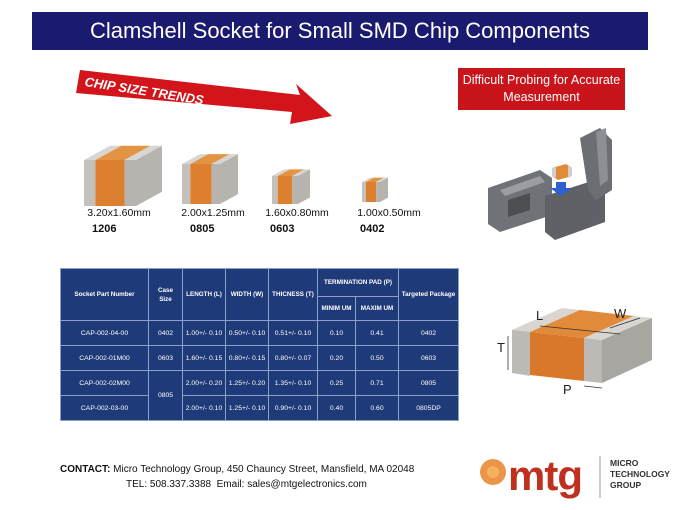 The height and width of the screenshot is (510, 680). What do you see at coordinates (540, 315) in the screenshot?
I see `dimension-label: L` at bounding box center [540, 315].